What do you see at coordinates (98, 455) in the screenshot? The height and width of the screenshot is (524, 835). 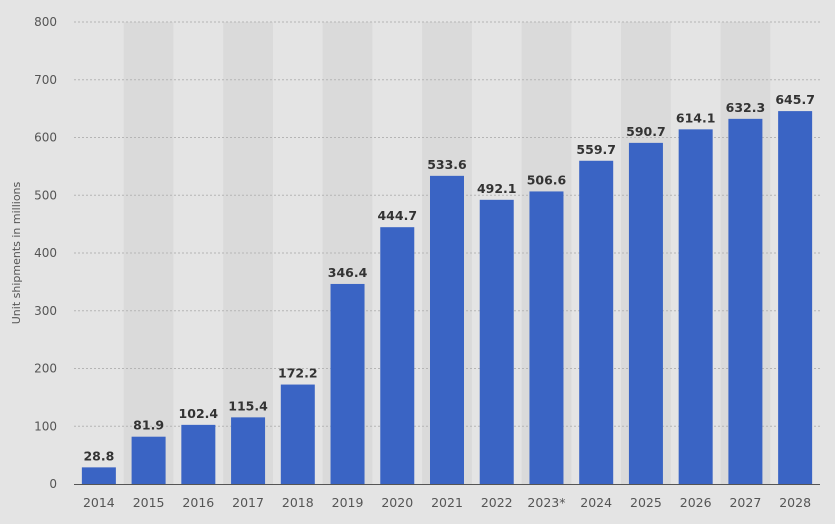 I see `value-label: 28.8` at bounding box center [98, 455].